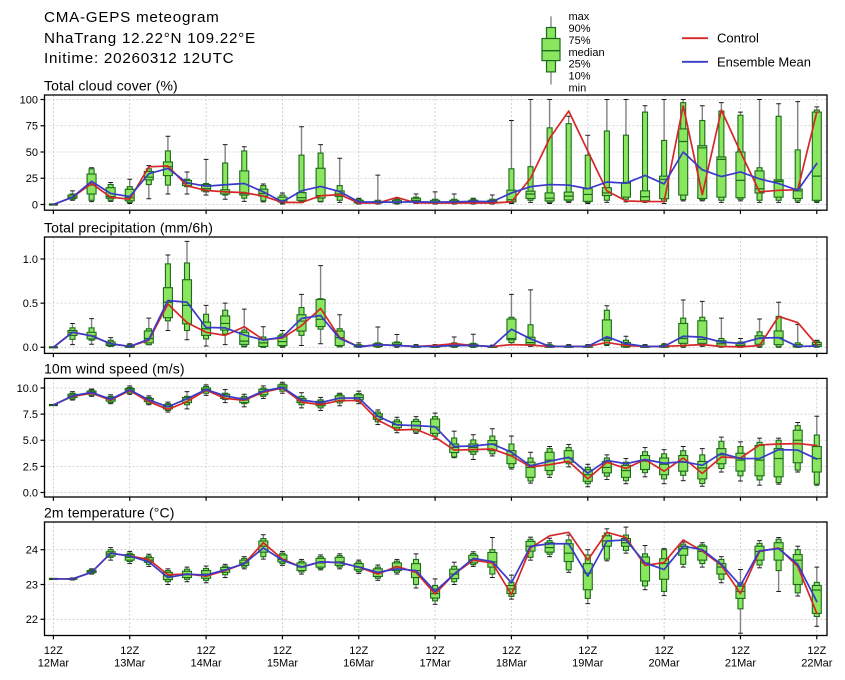  What do you see at coordinates (27, 389) in the screenshot?
I see `svg-text: 10.0` at bounding box center [27, 389].